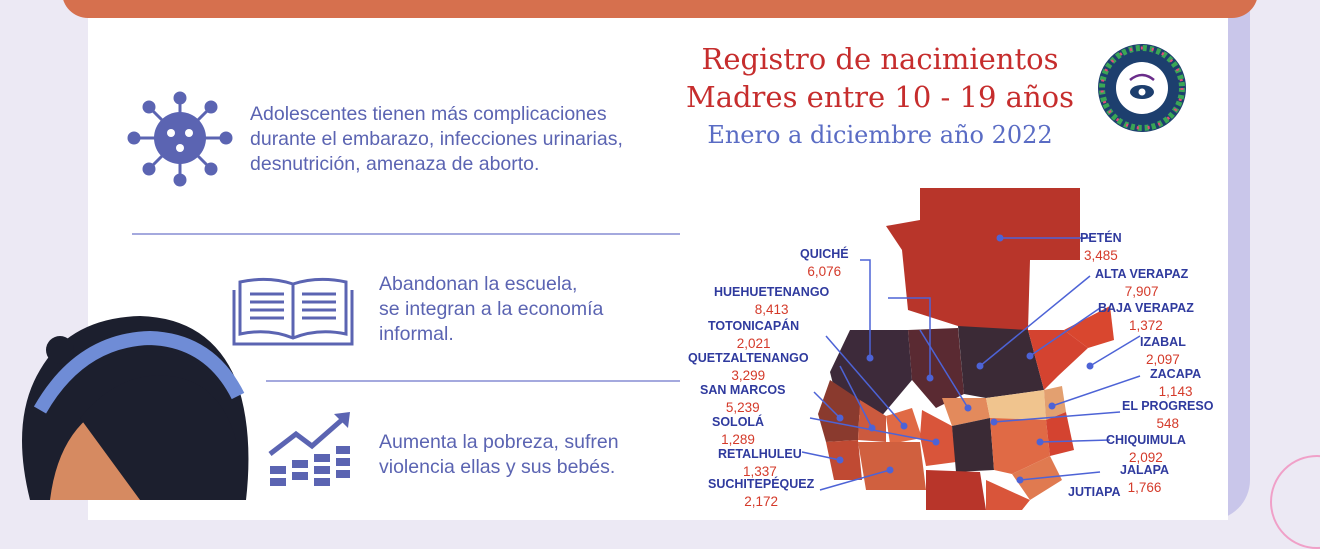  What do you see at coordinates (1176, 383) in the screenshot?
I see `dept-zacapa: ZACAPA 1,143` at bounding box center [1176, 383].